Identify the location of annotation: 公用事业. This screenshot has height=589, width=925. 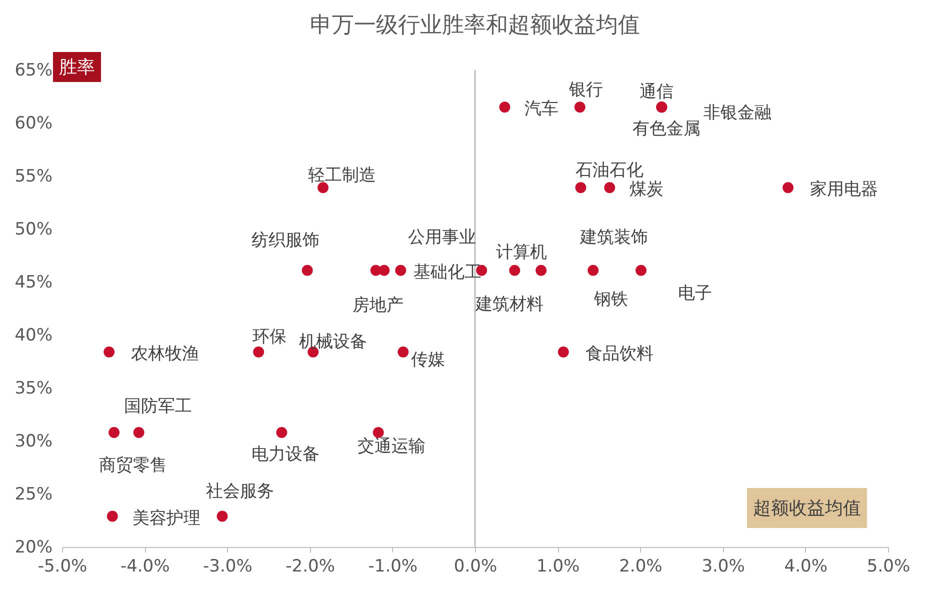
(442, 237).